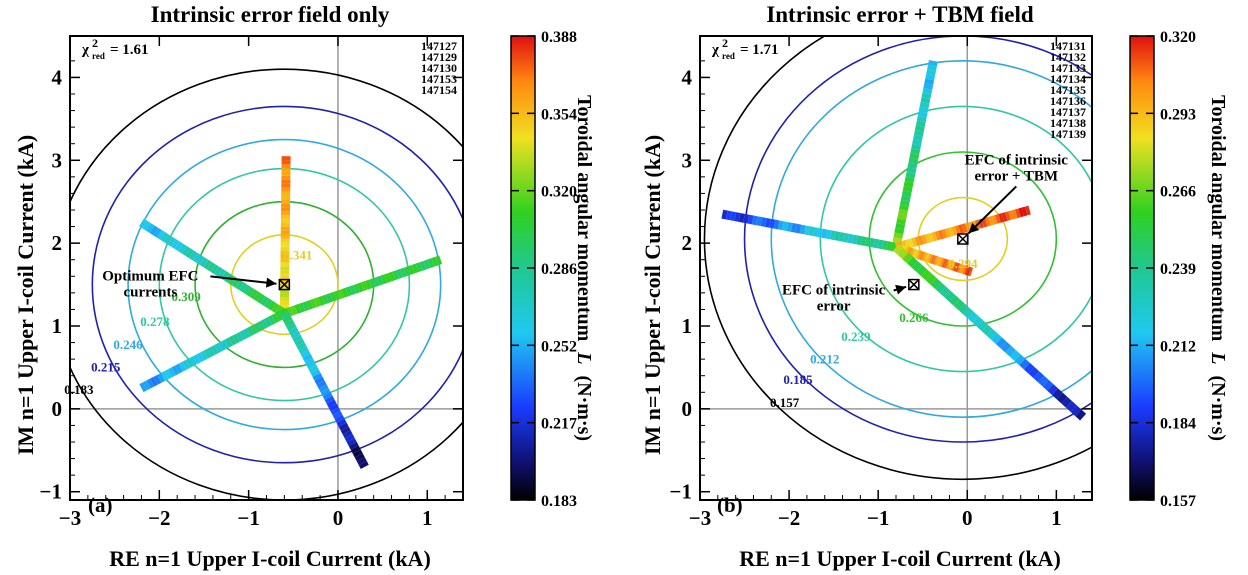 The height and width of the screenshot is (575, 1248). Describe the element at coordinates (439, 68) in the screenshot. I see `shot-number: 147130` at that location.